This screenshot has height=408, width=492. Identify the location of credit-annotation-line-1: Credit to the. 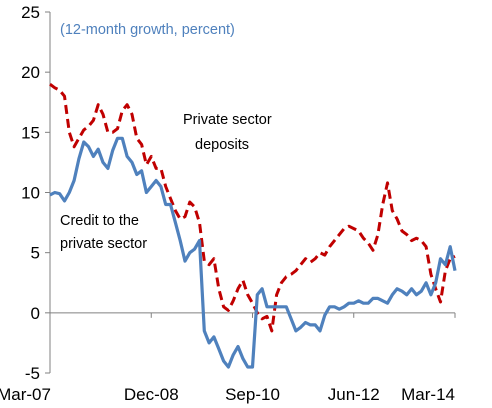
(99, 221).